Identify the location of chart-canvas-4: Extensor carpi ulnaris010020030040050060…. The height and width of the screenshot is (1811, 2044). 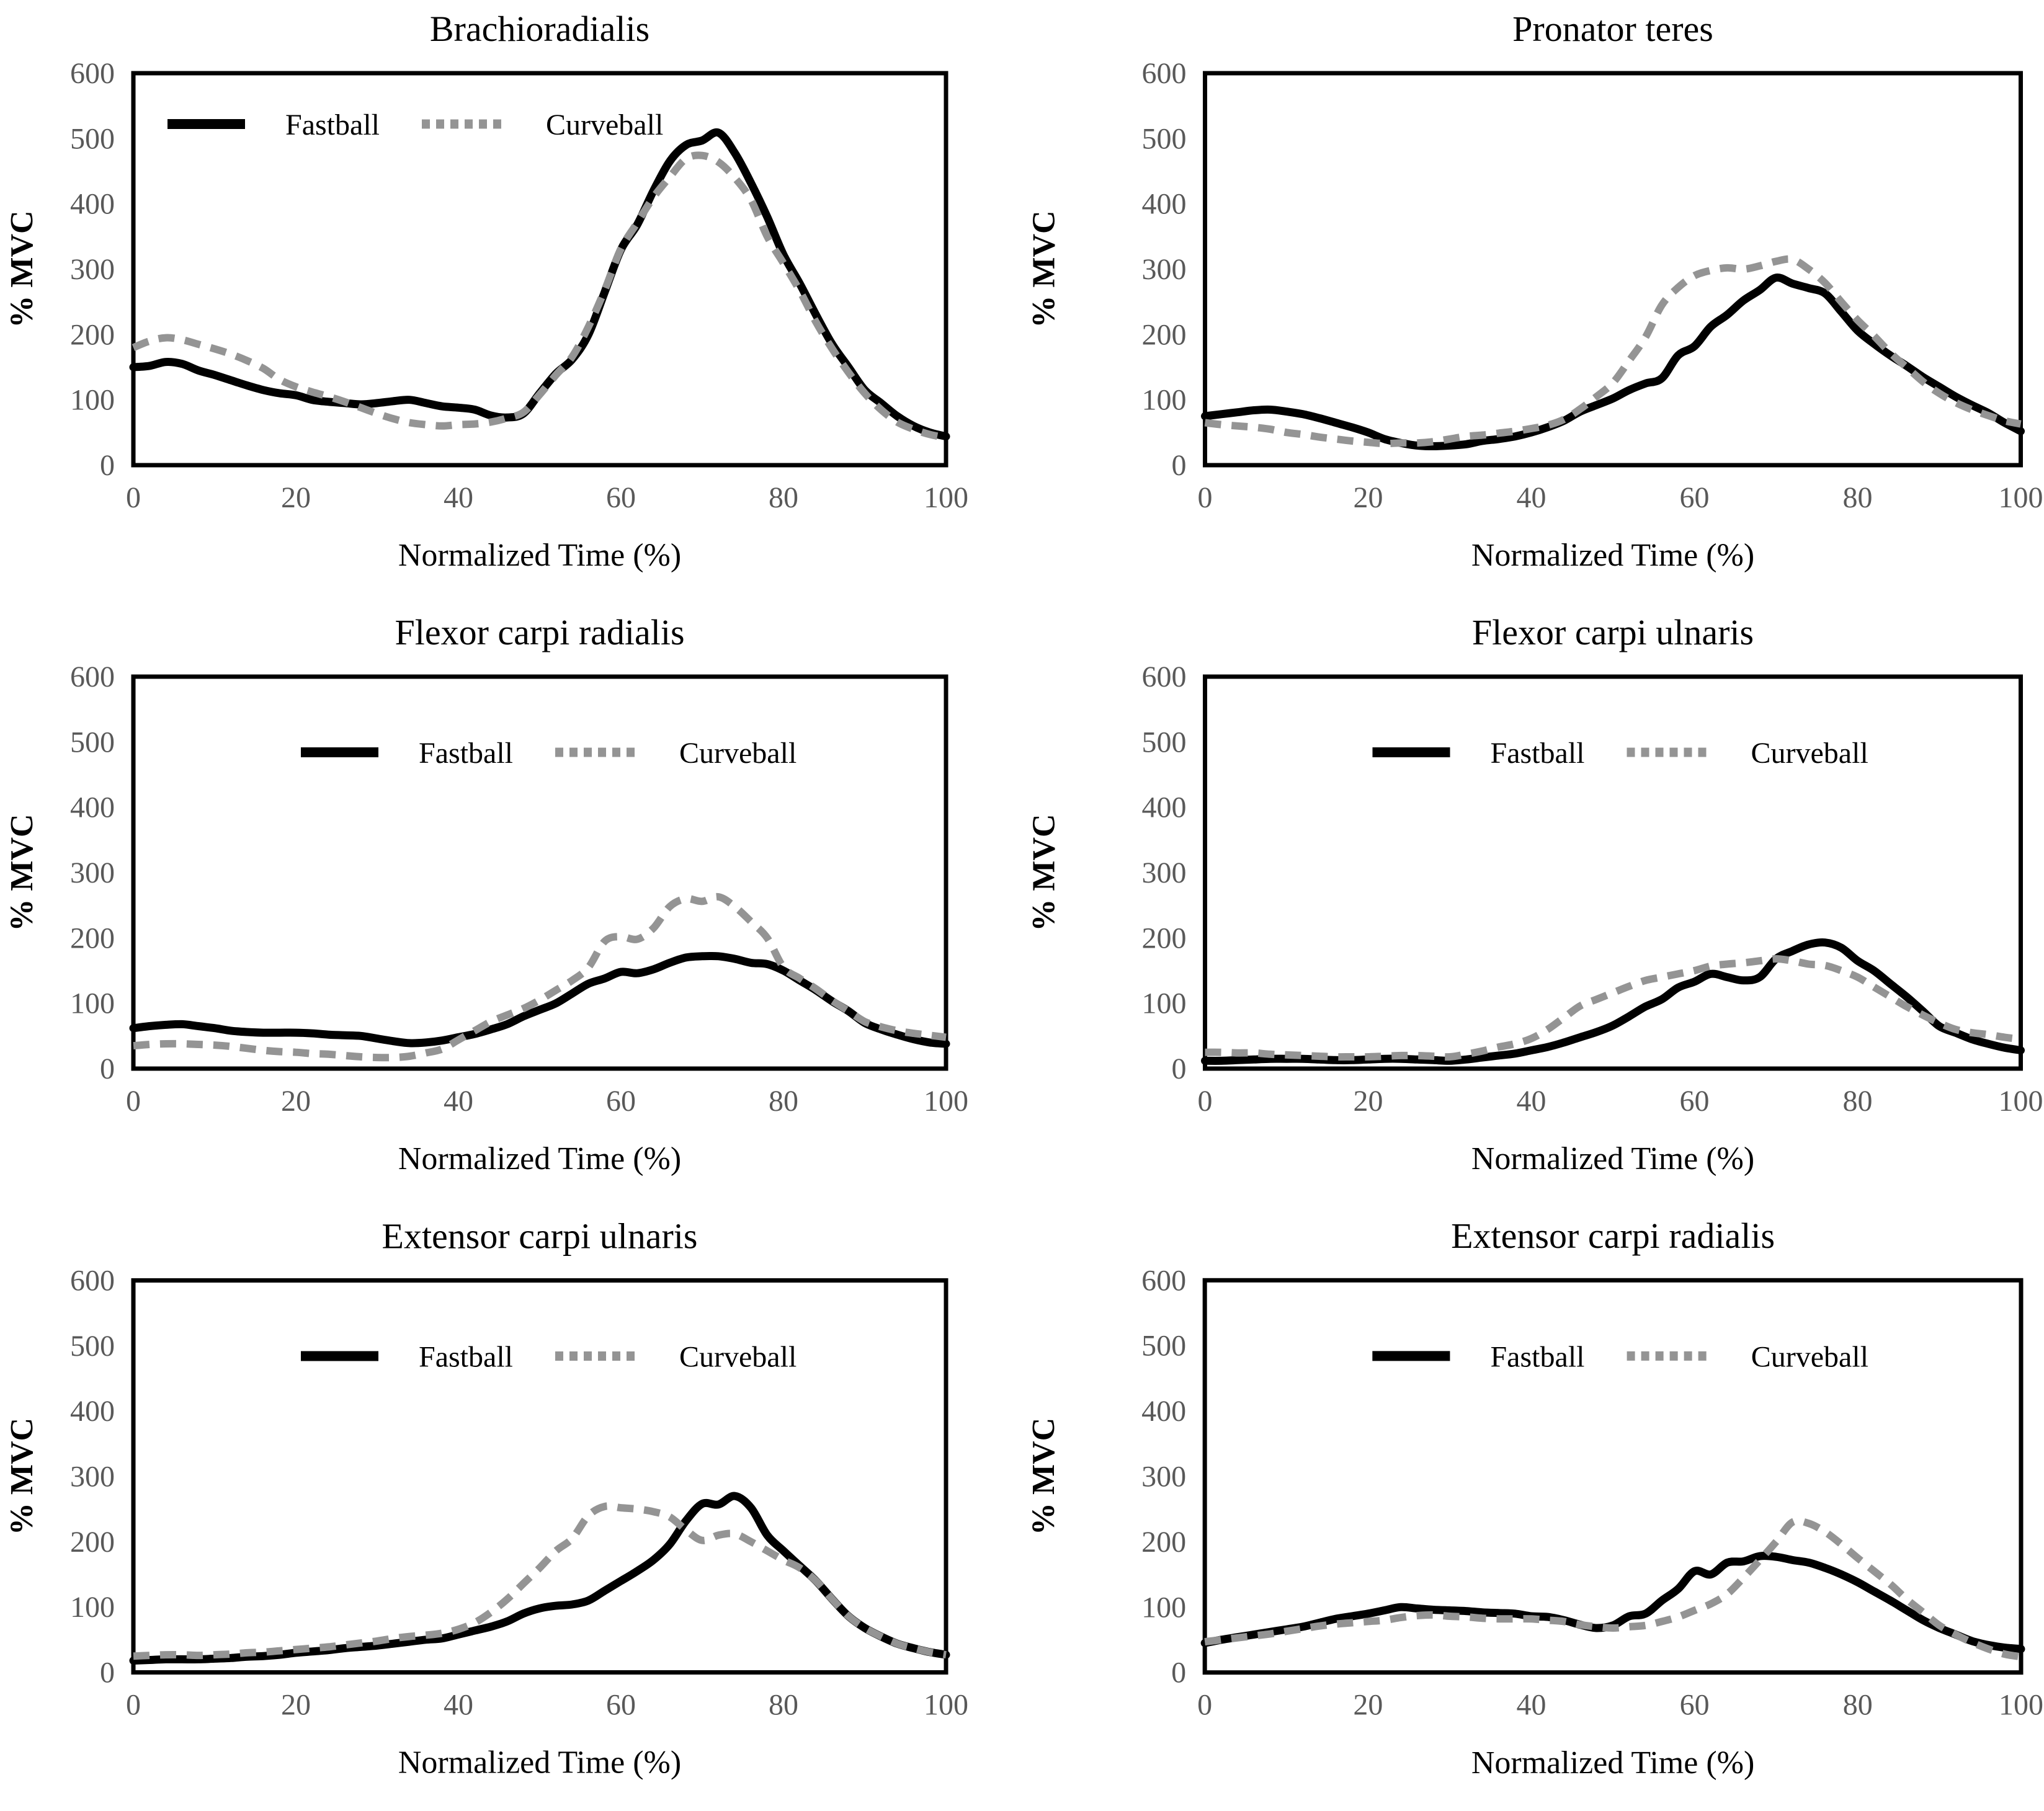
(486, 1498).